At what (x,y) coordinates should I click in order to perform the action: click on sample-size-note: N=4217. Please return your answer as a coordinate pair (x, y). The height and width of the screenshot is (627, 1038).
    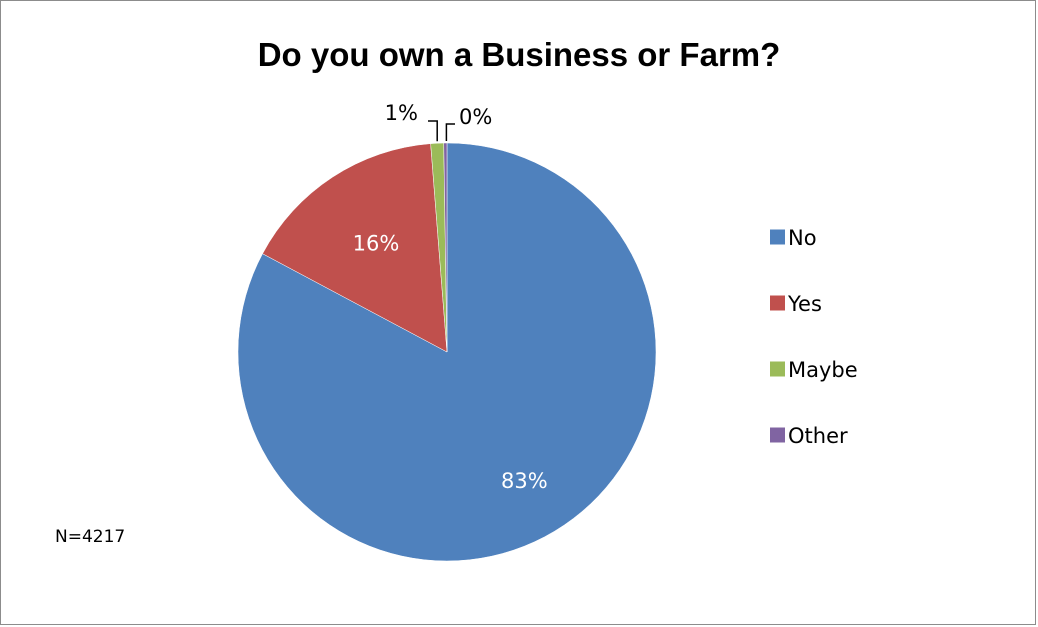
    Looking at the image, I should click on (90, 537).